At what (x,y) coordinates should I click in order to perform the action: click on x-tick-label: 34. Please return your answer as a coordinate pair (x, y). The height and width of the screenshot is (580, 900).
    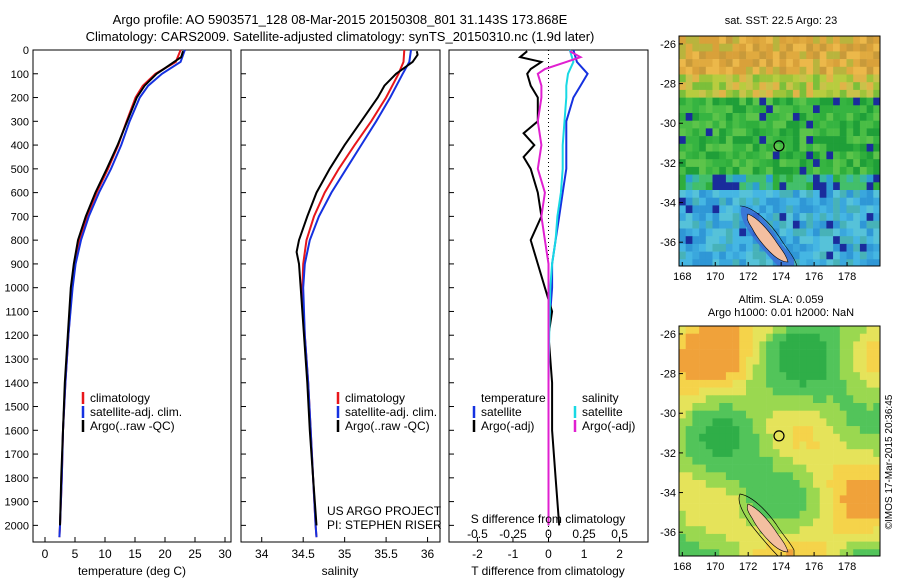
    Looking at the image, I should click on (262, 554).